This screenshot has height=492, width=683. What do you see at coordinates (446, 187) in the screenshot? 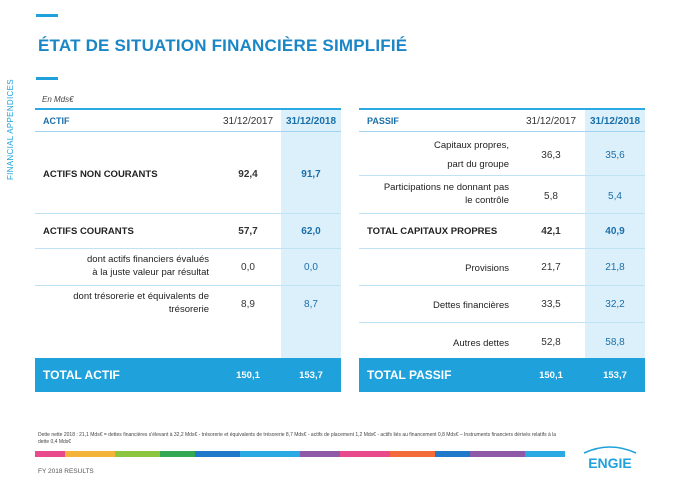
I see `passif-row-label-line1: Participations ne donnant pas` at bounding box center [446, 187].